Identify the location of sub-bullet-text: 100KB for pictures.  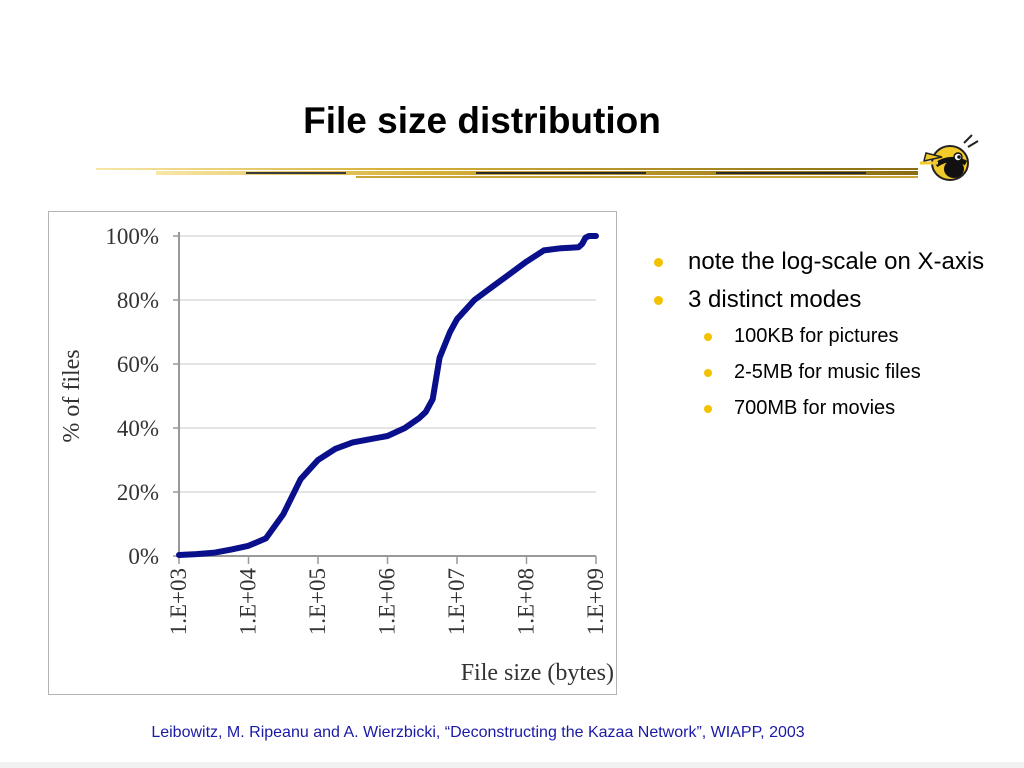
(816, 336).